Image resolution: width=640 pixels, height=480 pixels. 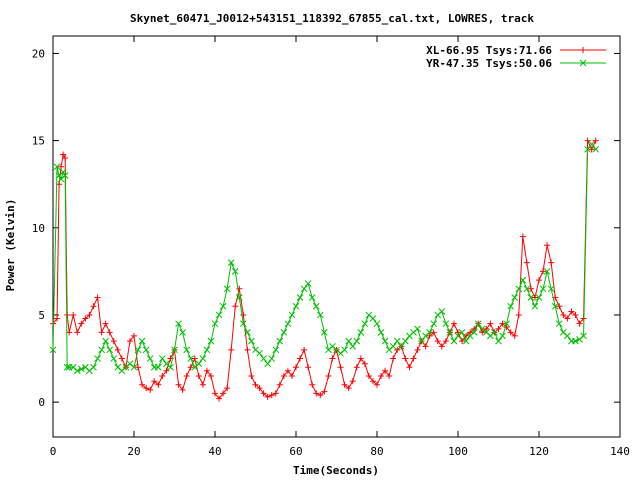 I want to click on x-tick-label: 120, so click(x=539, y=451).